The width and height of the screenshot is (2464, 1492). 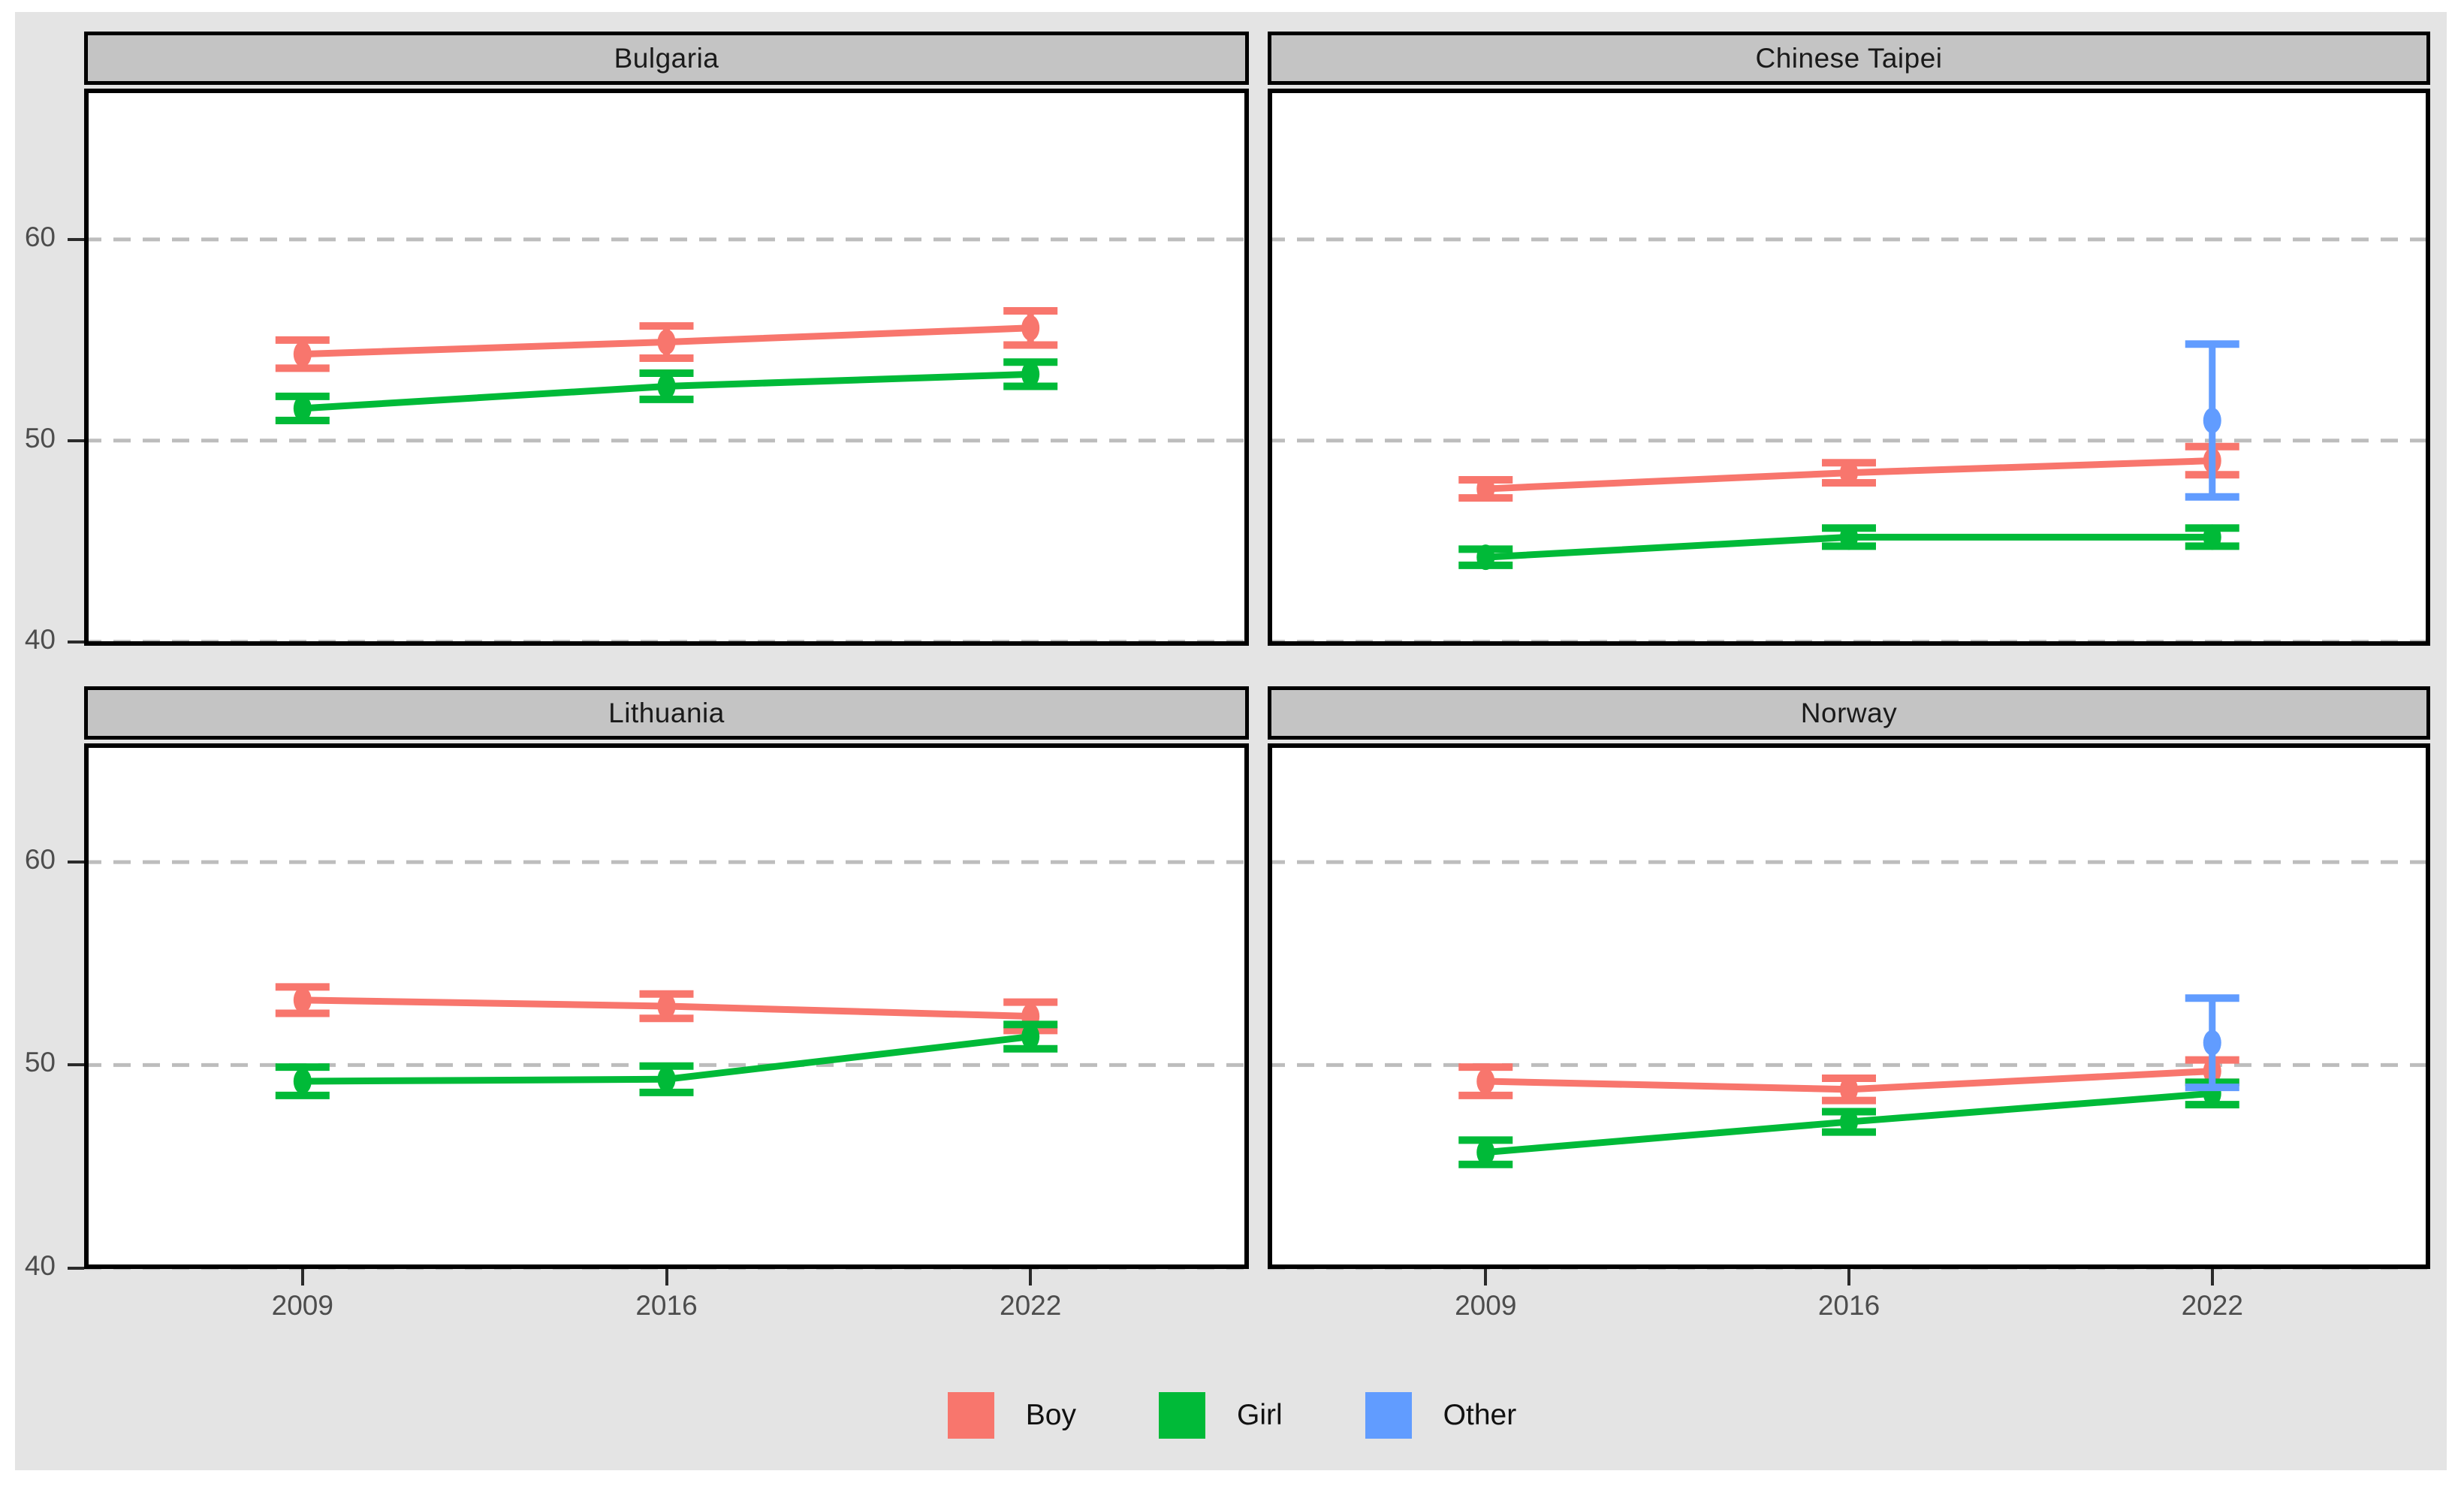 I want to click on legend-label: Boy, so click(x=1050, y=1415).